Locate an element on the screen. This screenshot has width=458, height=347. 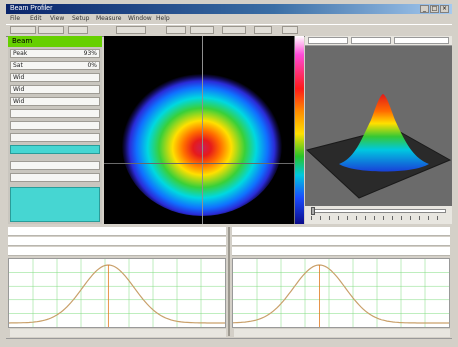
x-profile-trace is located at coordinates (117, 294).